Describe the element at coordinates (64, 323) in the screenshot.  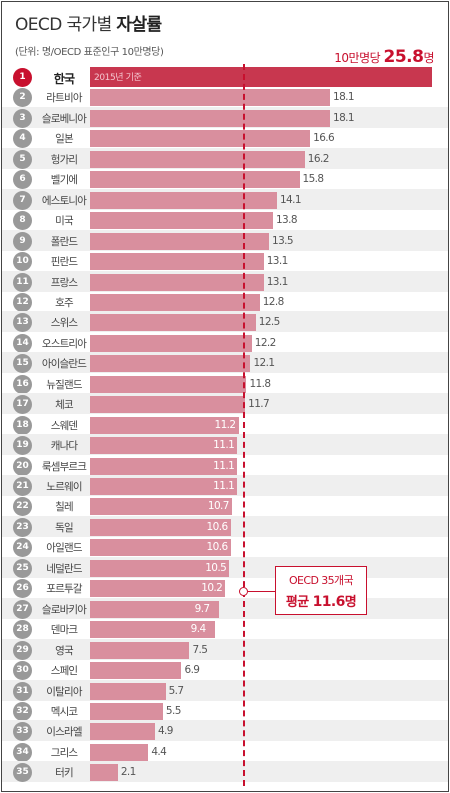
I see `country-label: 스위스` at that location.